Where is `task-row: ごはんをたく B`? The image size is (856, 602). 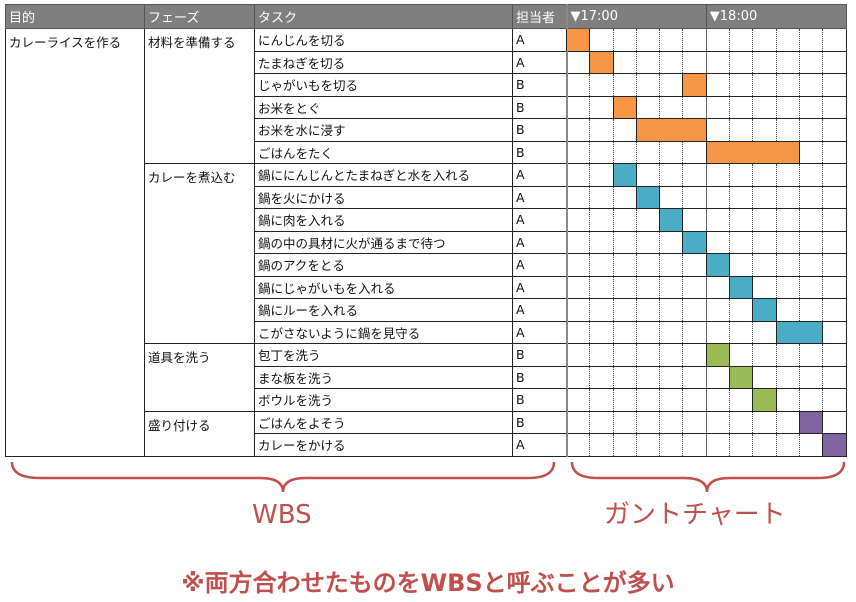
task-row: ごはんをたく B is located at coordinates (426, 152).